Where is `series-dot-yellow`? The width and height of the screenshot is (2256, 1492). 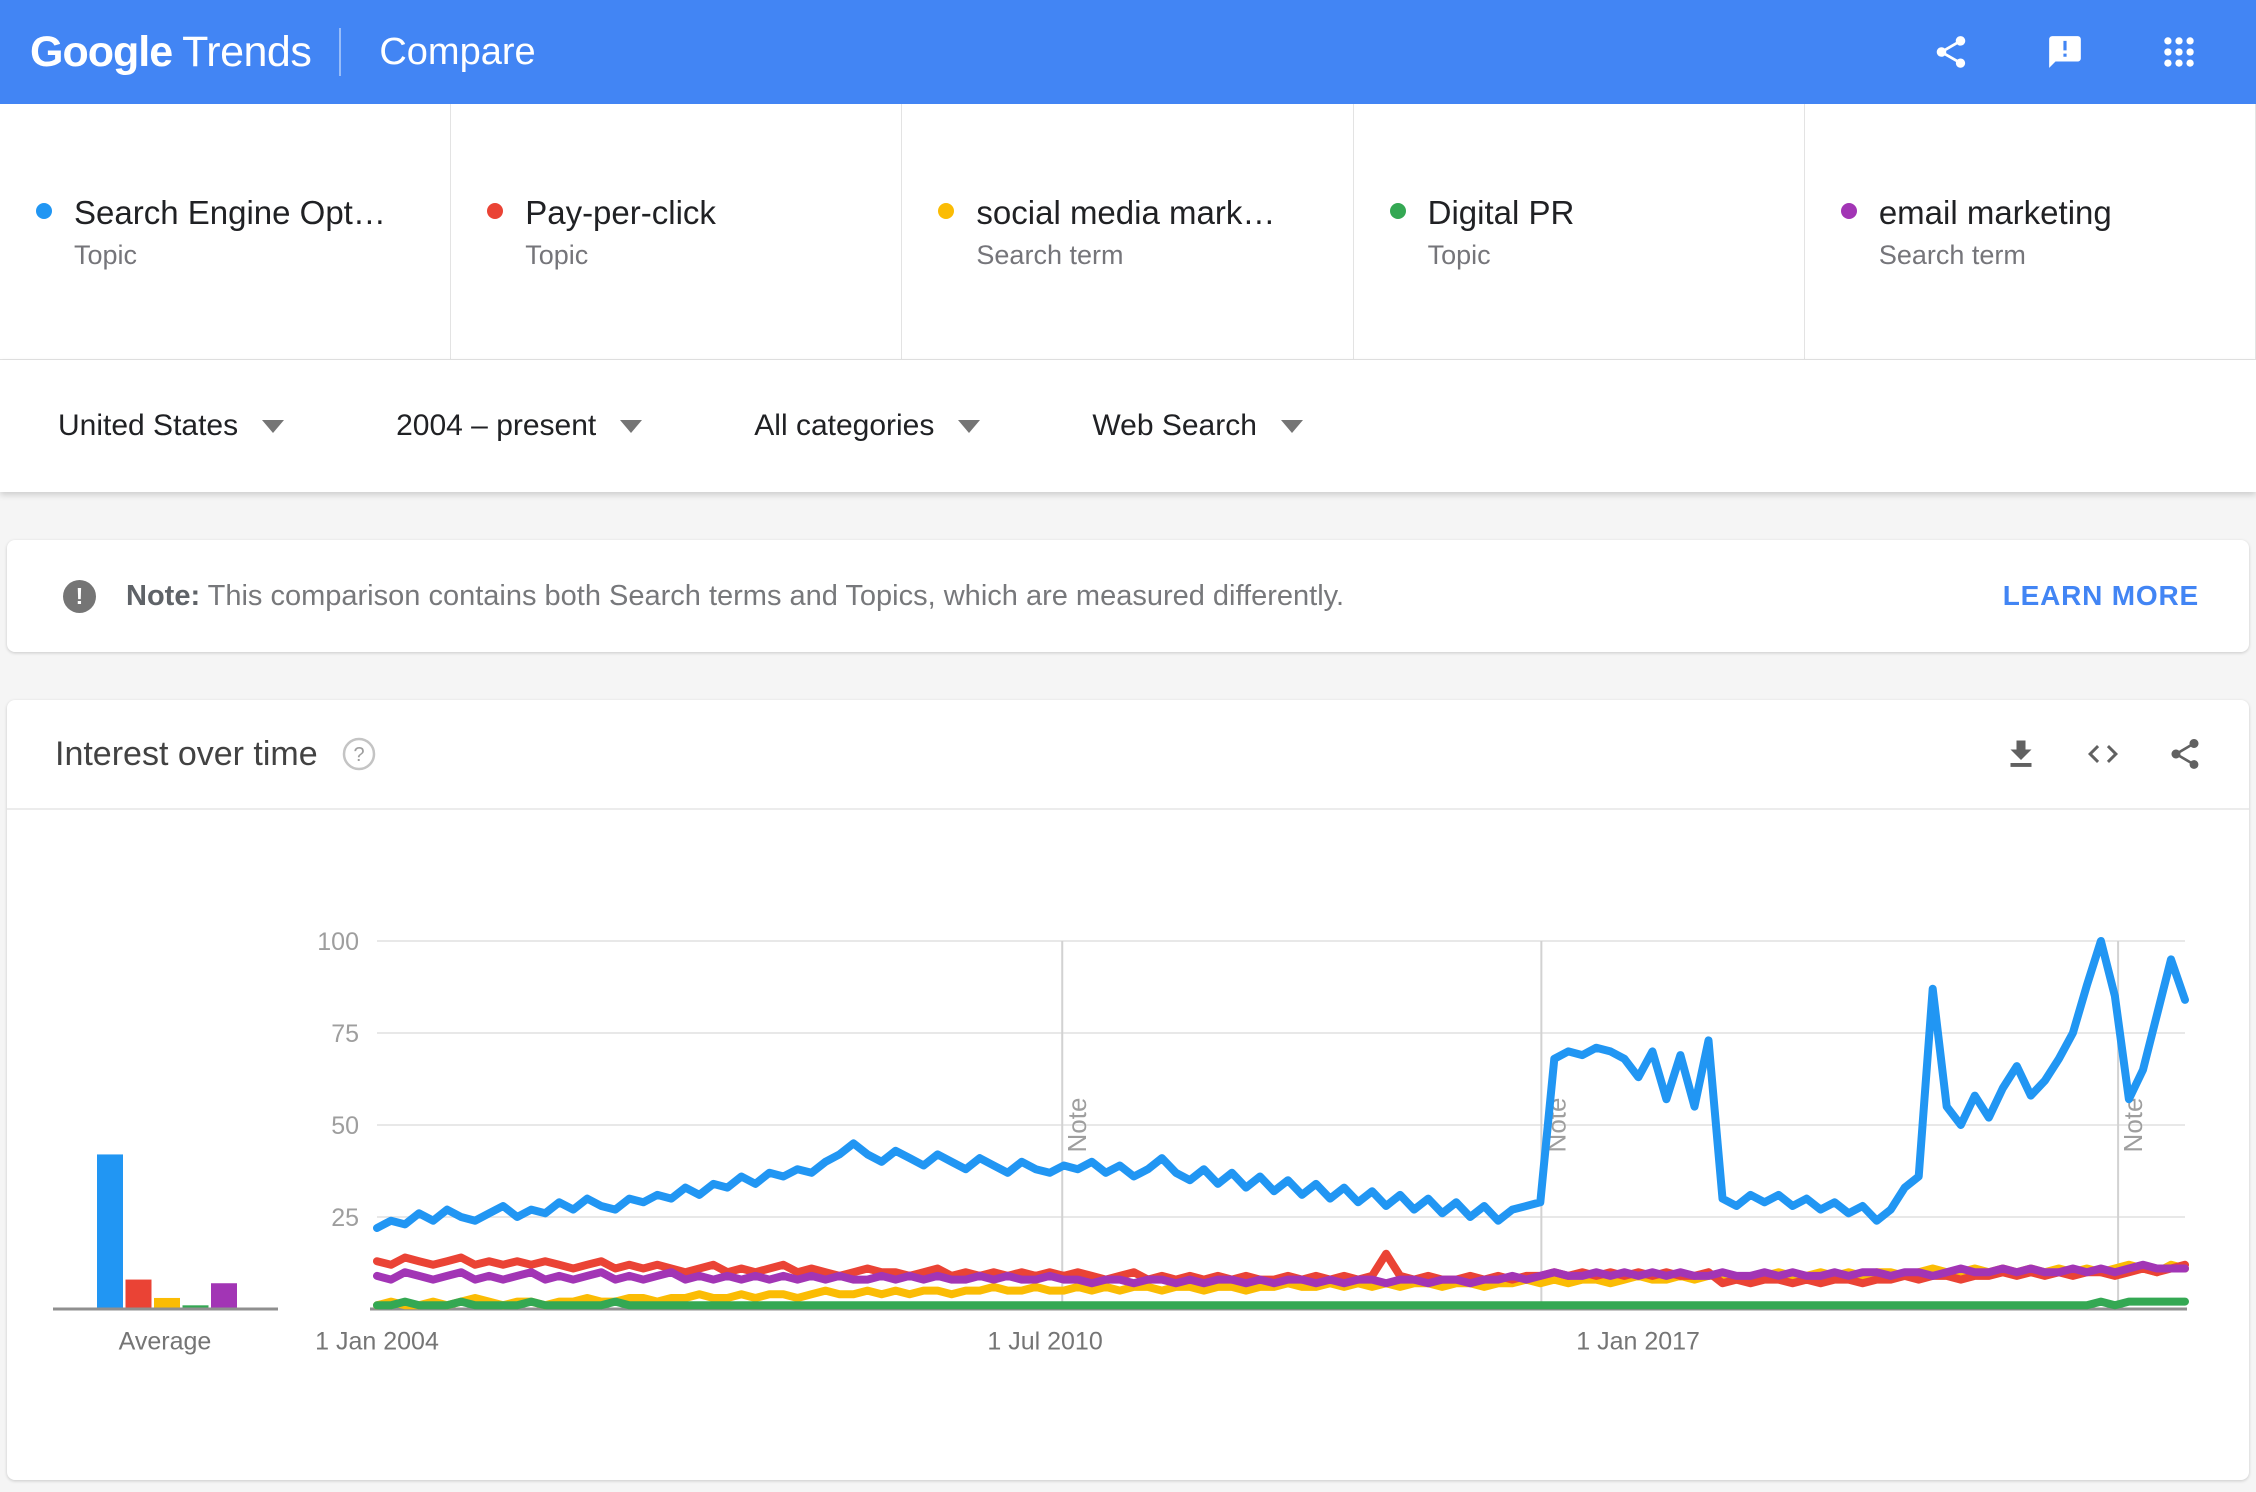 series-dot-yellow is located at coordinates (946, 210).